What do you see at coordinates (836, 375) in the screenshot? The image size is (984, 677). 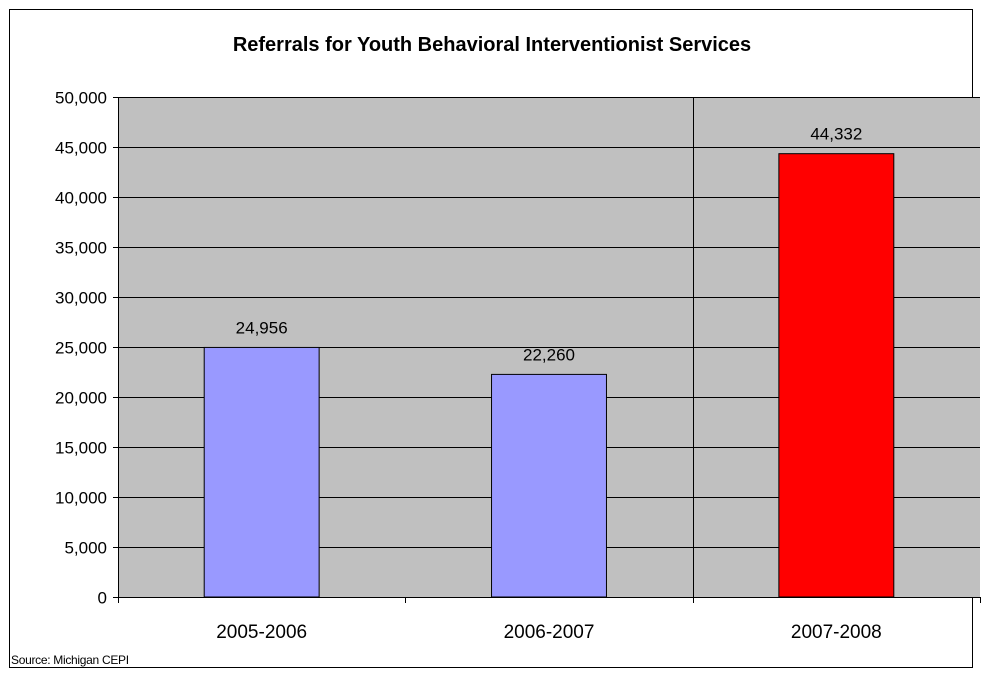 I see `bar-2007-2008` at bounding box center [836, 375].